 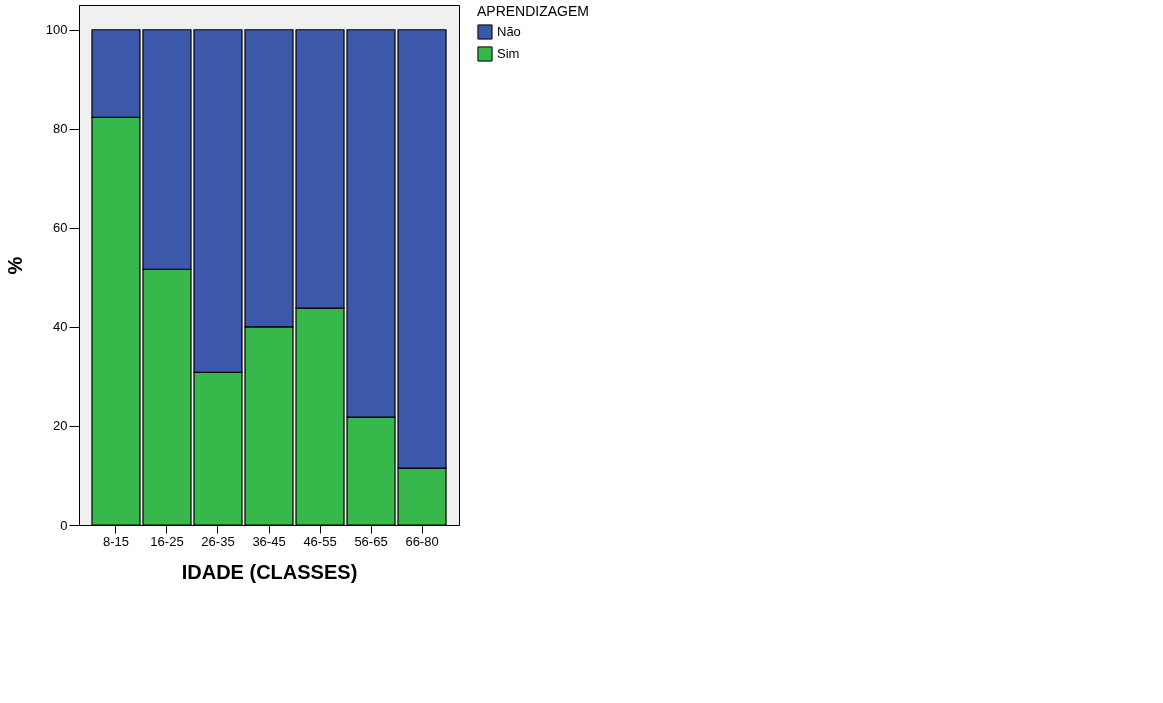 I want to click on y-tick-label: 100, so click(x=56, y=30).